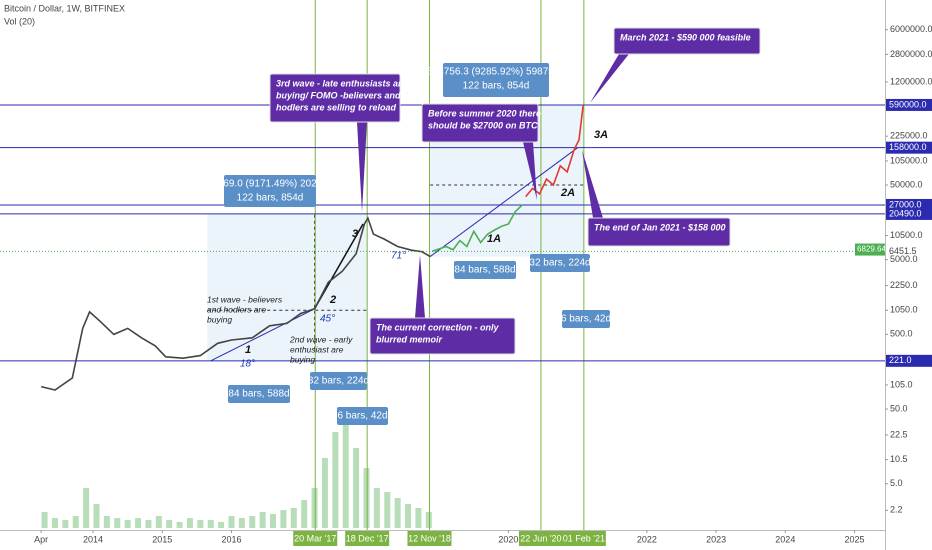  What do you see at coordinates (332, 300) in the screenshot?
I see `wave-label: 2` at bounding box center [332, 300].